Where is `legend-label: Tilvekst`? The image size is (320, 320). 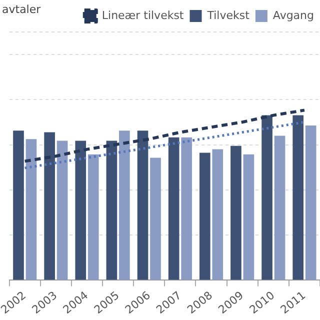 legend-label: Tilvekst is located at coordinates (228, 15).